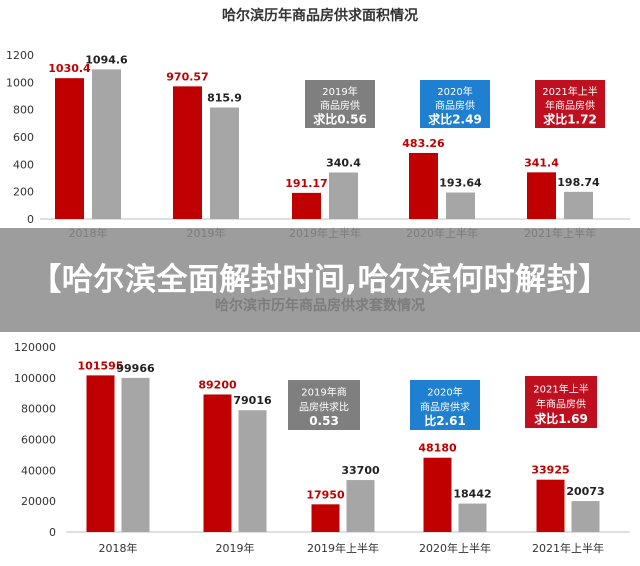 This screenshot has width=640, height=566. What do you see at coordinates (20, 55) in the screenshot?
I see `y-tick-label: 1200` at bounding box center [20, 55].